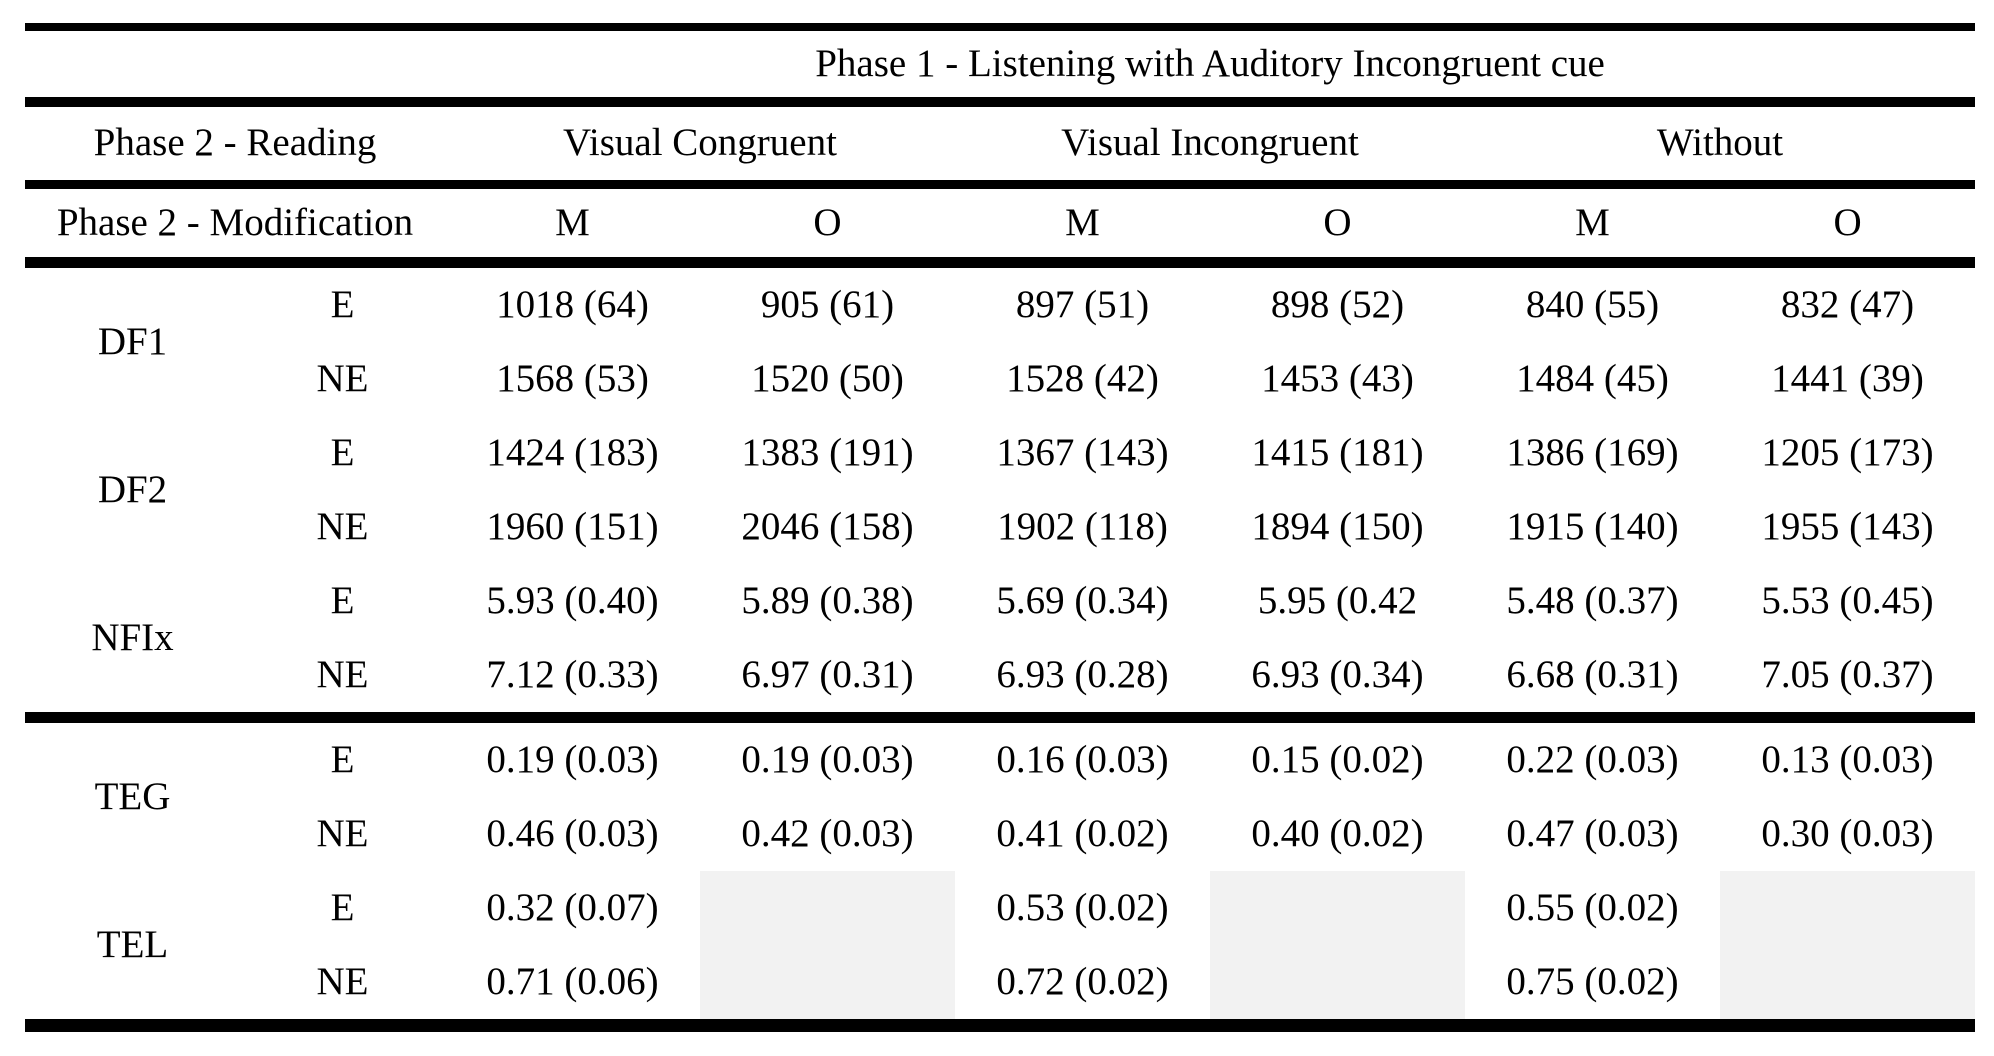 The width and height of the screenshot is (1994, 1056). I want to click on value-cell: 2046 (158), so click(827, 526).